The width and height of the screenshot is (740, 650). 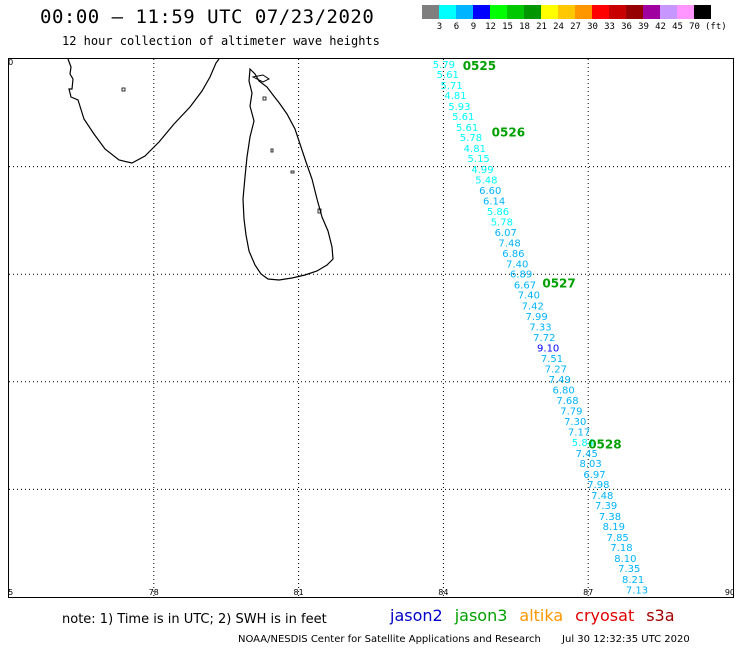 What do you see at coordinates (490, 27) in the screenshot?
I see `colorbar-label: 12` at bounding box center [490, 27].